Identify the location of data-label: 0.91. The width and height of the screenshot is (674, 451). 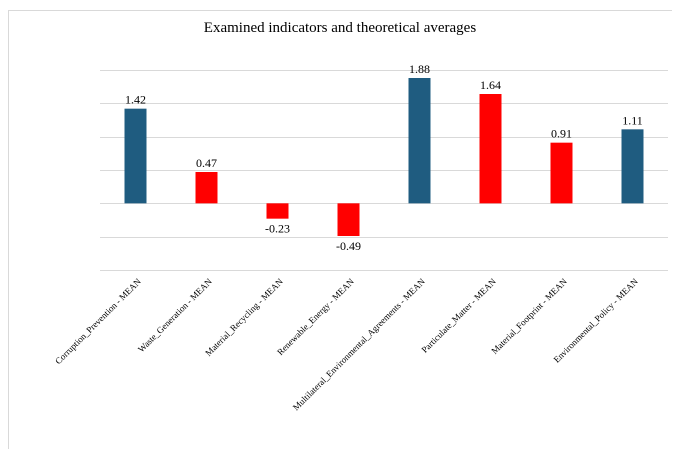
(561, 134).